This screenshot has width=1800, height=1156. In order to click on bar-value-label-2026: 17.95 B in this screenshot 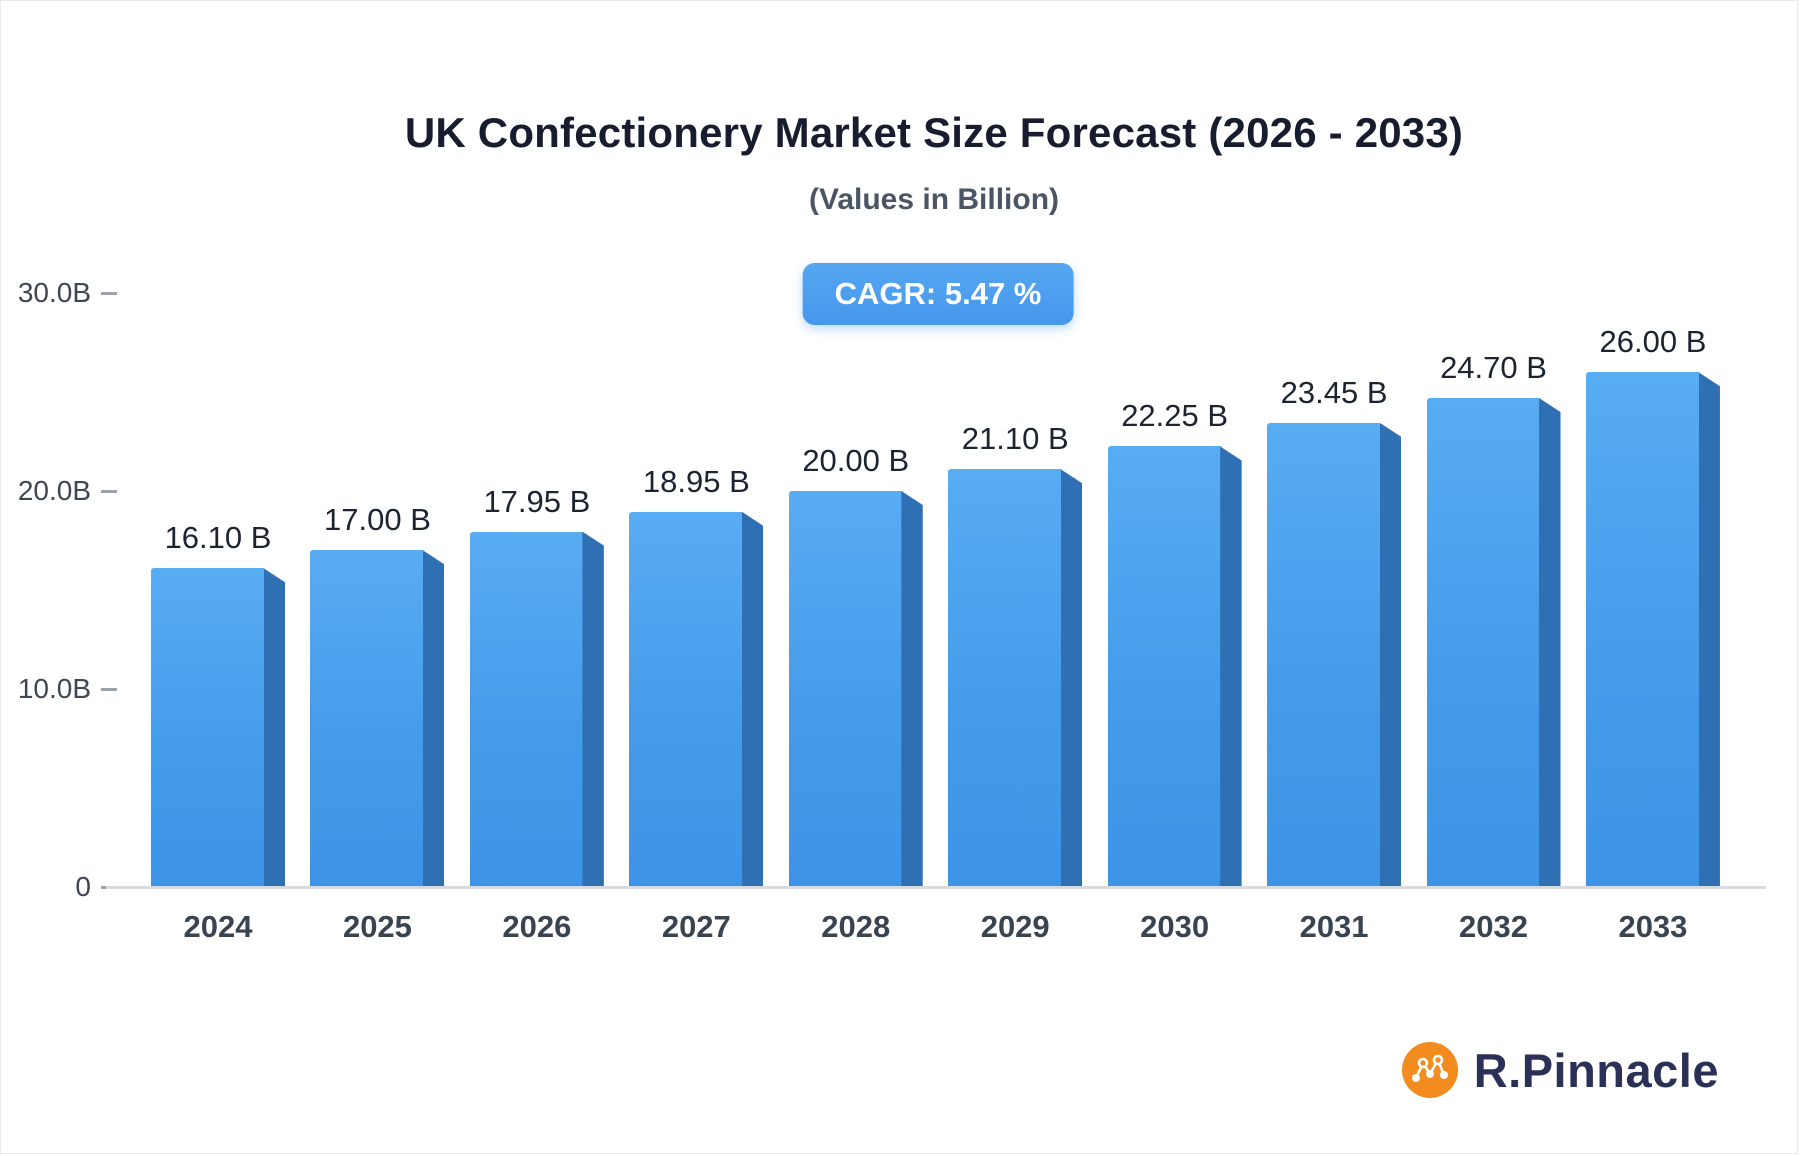, I will do `click(537, 501)`.